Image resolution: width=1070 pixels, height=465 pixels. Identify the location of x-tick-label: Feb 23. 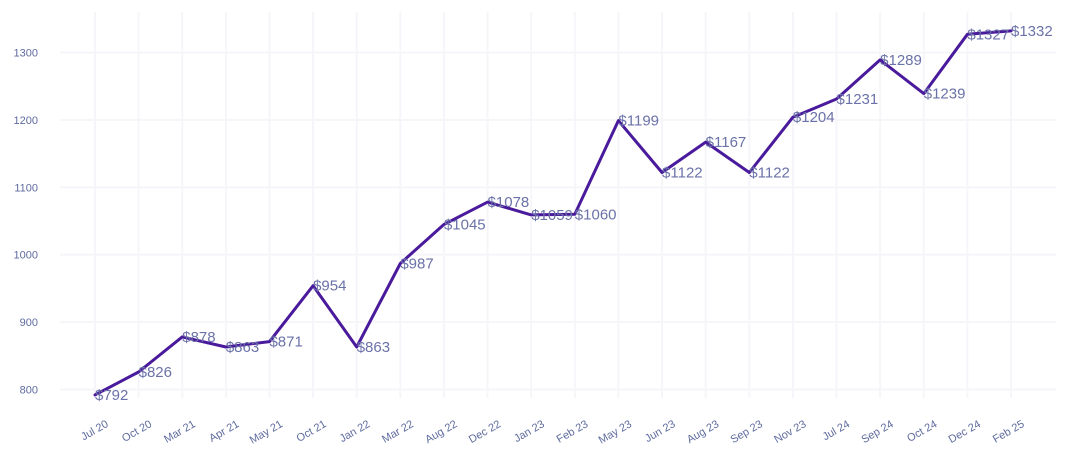
(573, 432).